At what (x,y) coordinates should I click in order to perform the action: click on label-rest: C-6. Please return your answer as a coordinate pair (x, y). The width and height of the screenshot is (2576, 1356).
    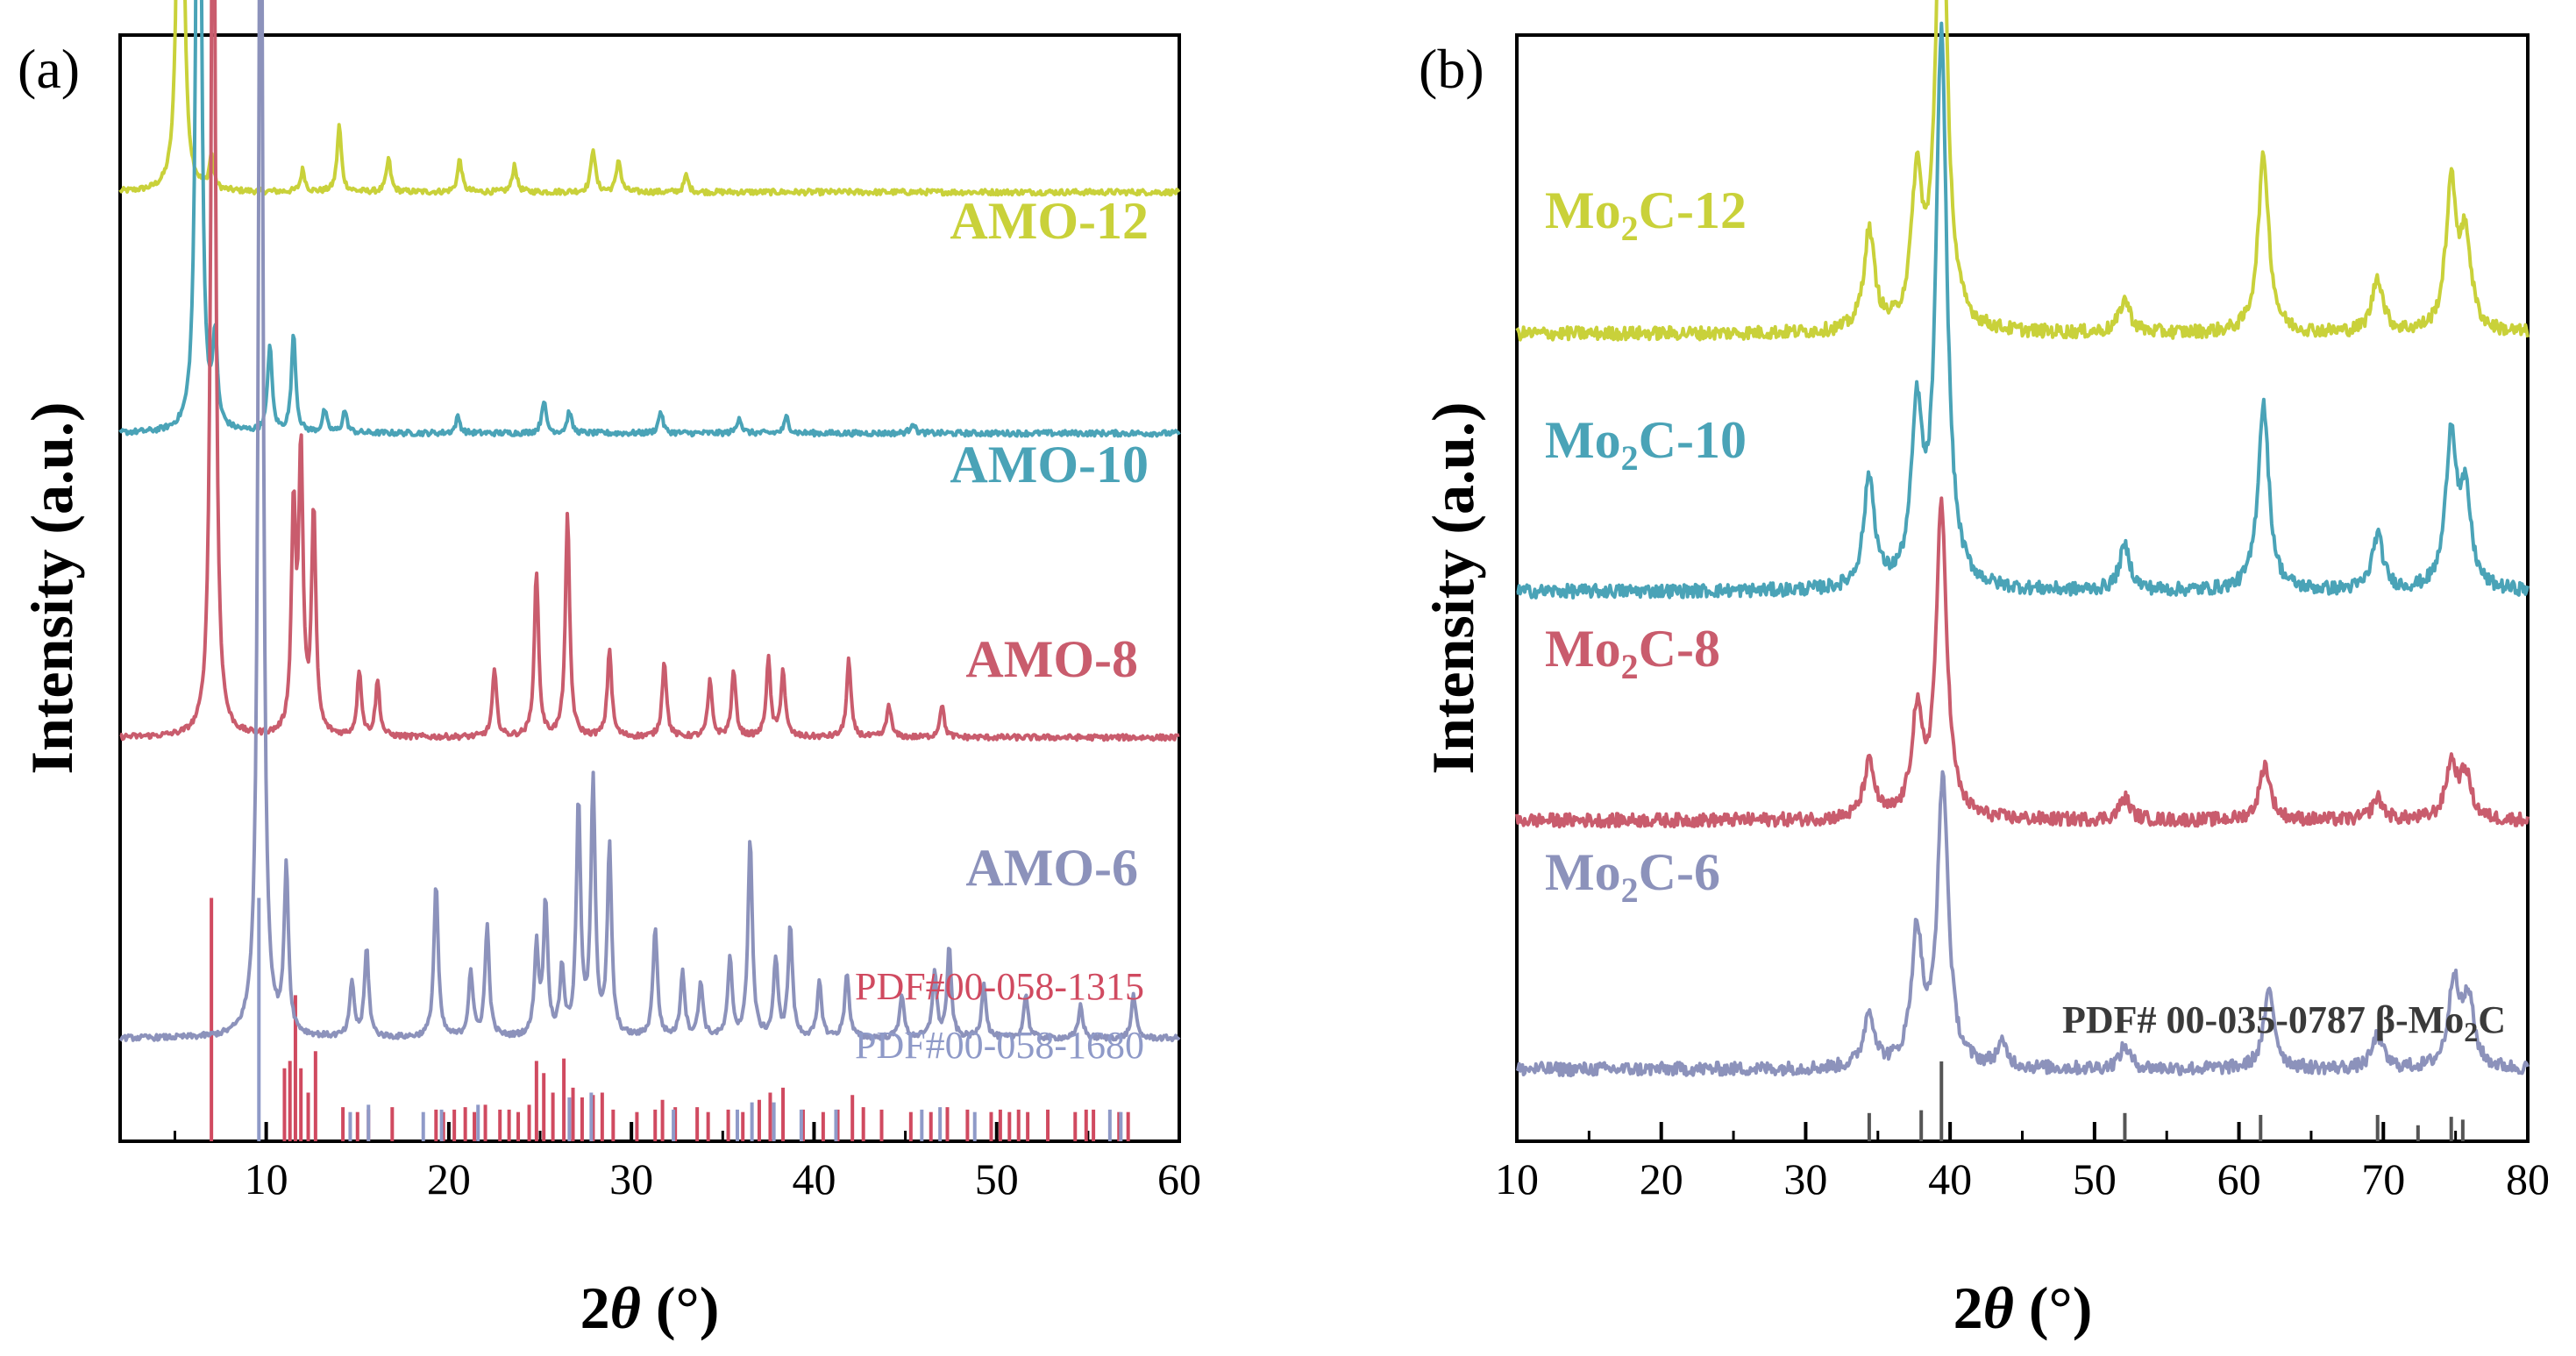
    Looking at the image, I should click on (1679, 872).